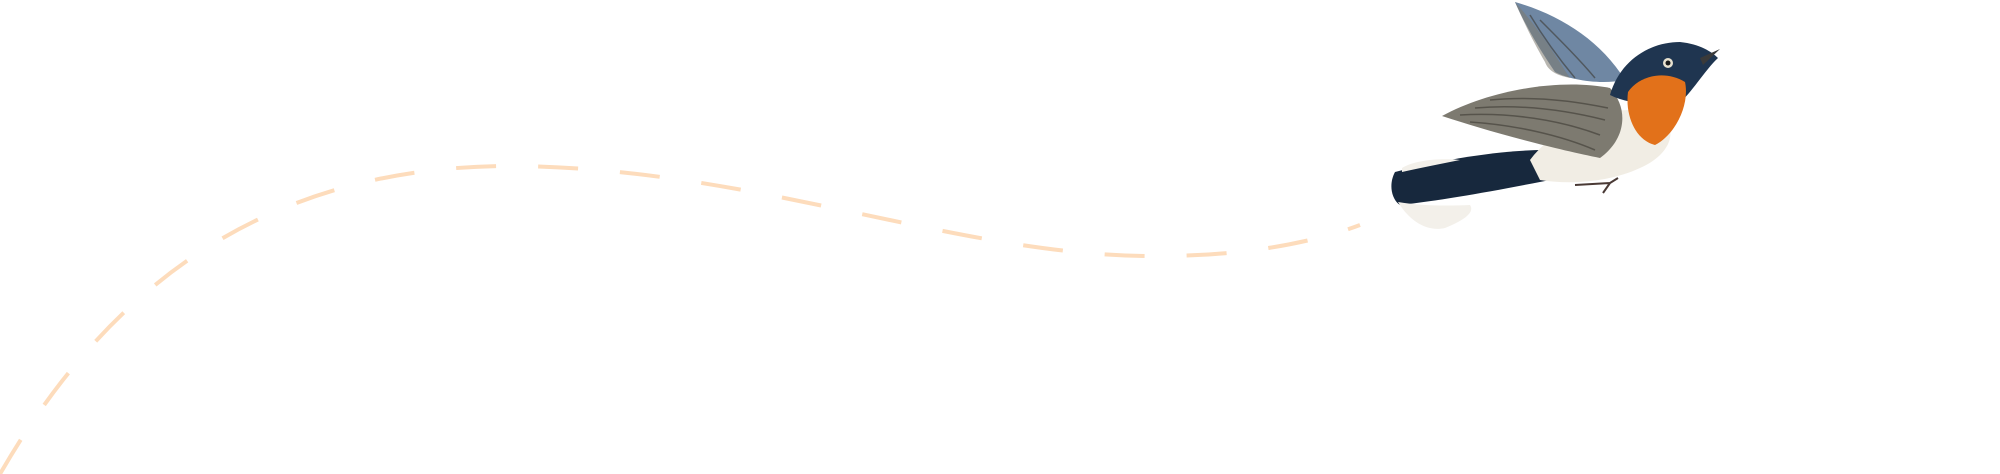  I want to click on bird-upper-wing, so click(1570, 42).